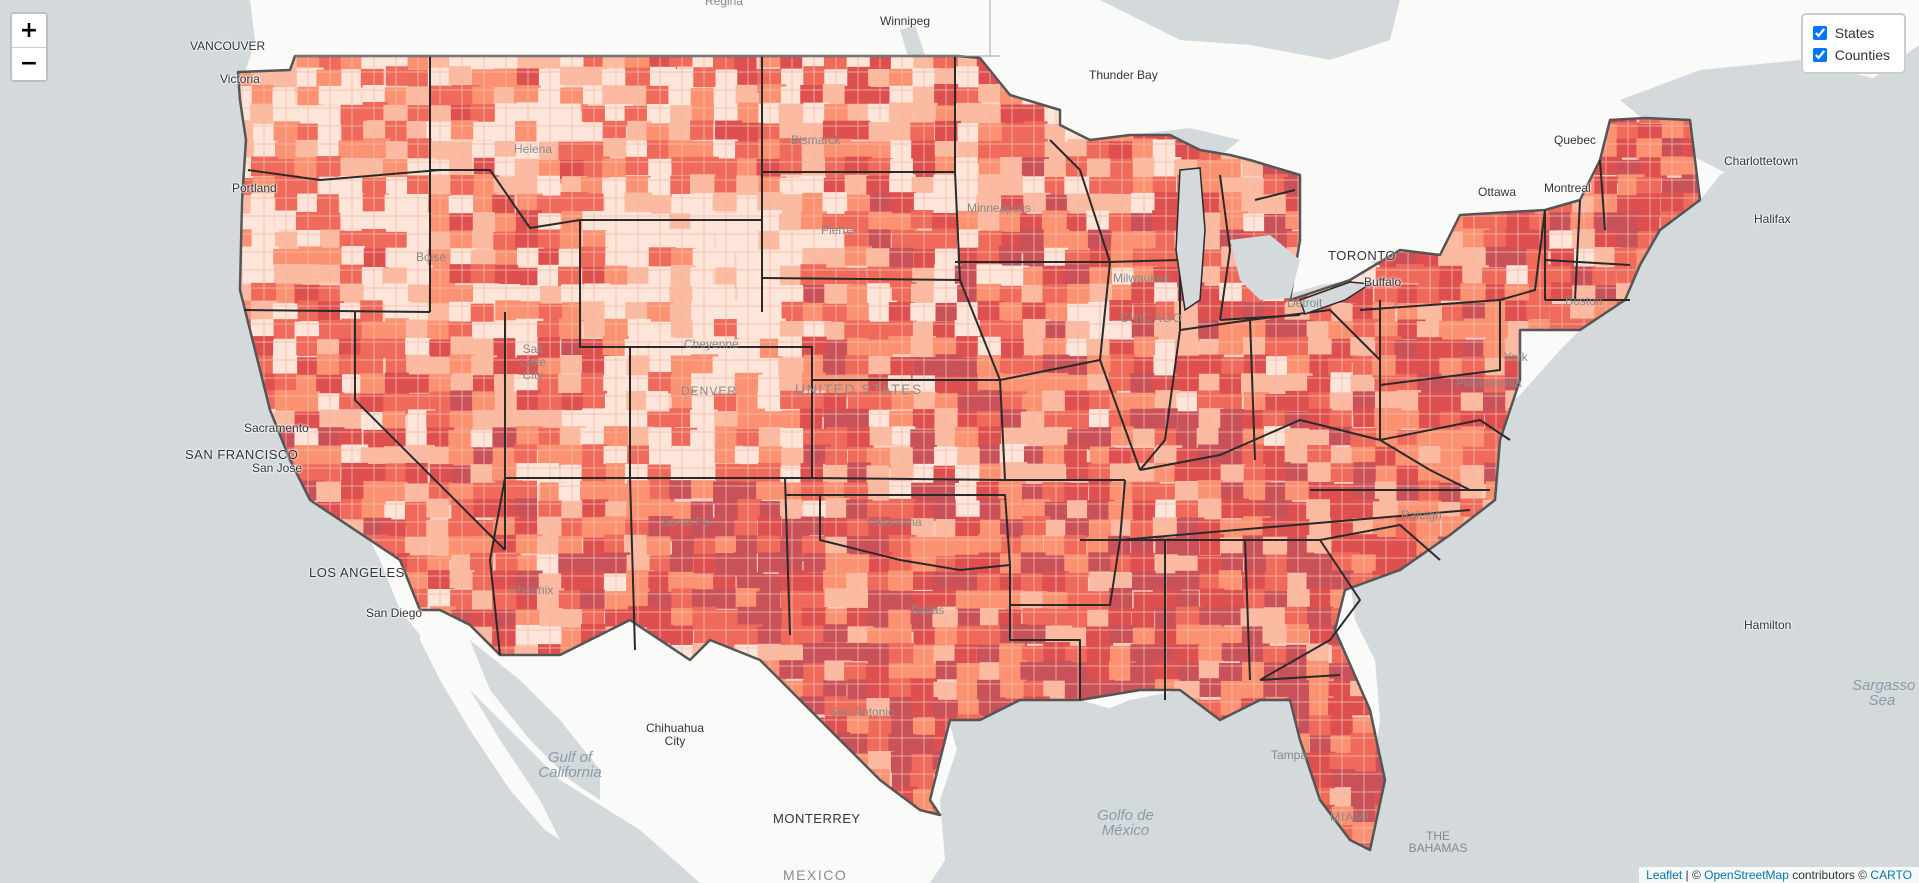 This screenshot has height=883, width=1919. Describe the element at coordinates (1819, 33) in the screenshot. I see `states-checkbox` at that location.